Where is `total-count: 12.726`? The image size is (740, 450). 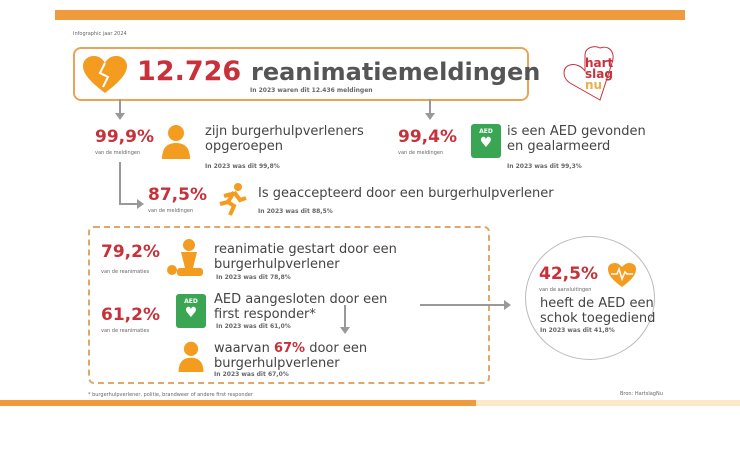 total-count: 12.726 is located at coordinates (189, 71).